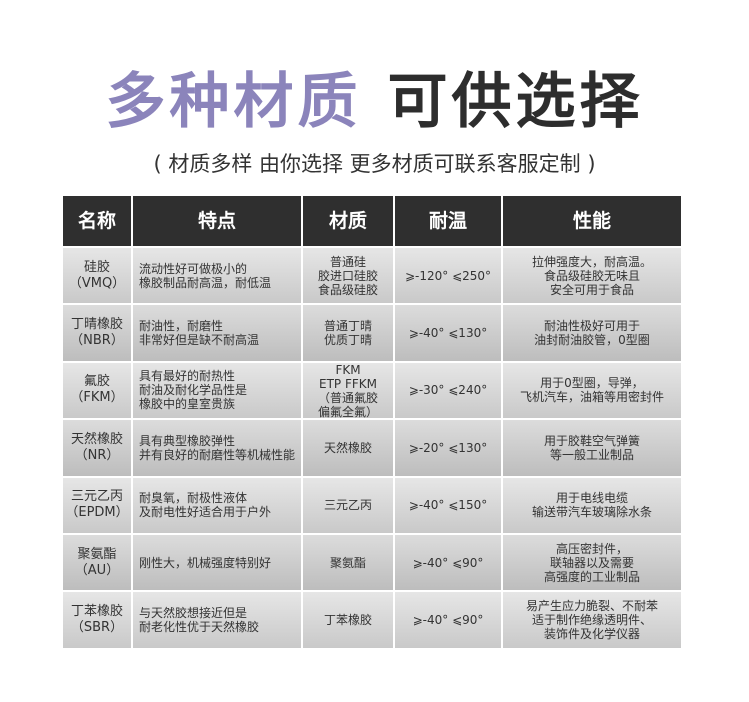 This screenshot has height=702, width=749. What do you see at coordinates (347, 397) in the screenshot?
I see `cell-text: （普通氟胶` at bounding box center [347, 397].